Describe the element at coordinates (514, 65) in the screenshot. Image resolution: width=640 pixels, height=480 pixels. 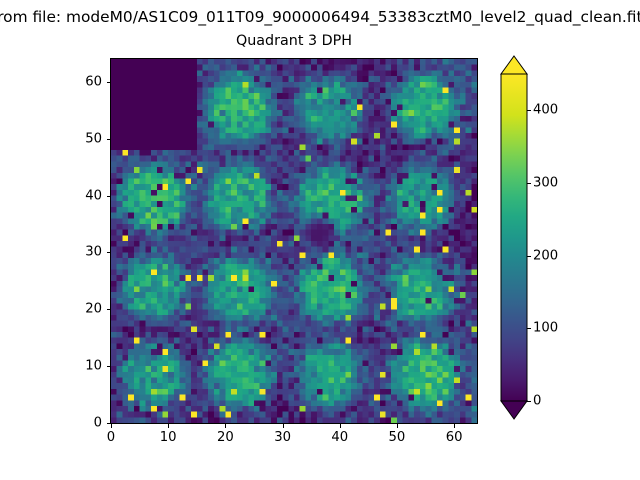
I see `colorbar-extend-top` at that location.